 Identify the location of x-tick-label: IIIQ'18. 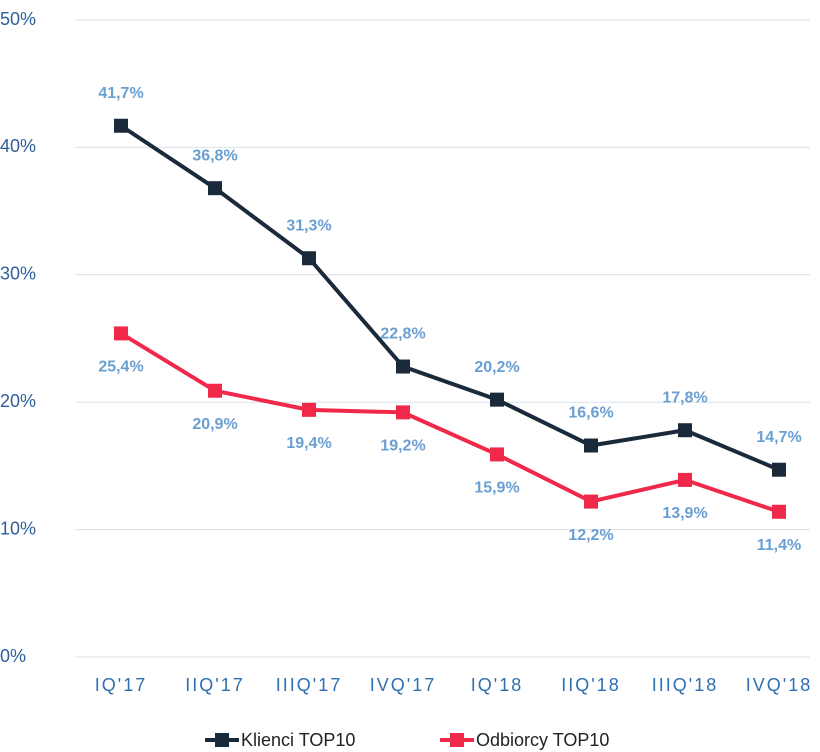
(685, 685).